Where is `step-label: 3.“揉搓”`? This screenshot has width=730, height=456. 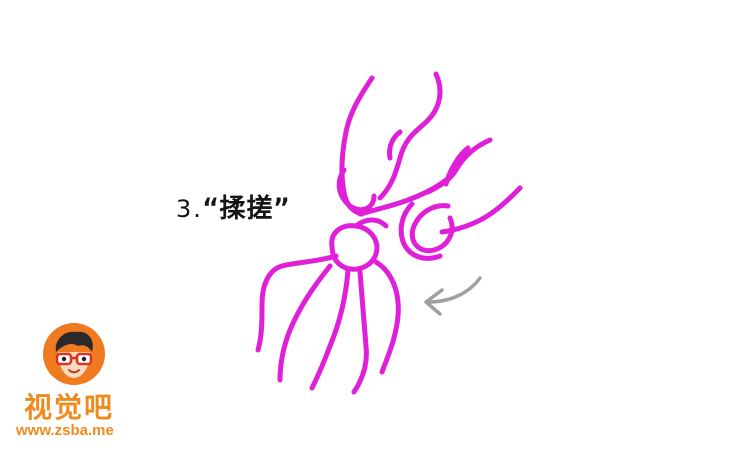
step-label: 3.“揉搓” is located at coordinates (233, 206).